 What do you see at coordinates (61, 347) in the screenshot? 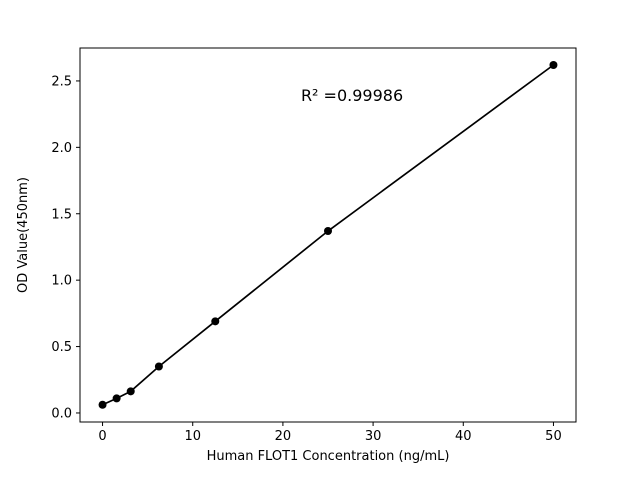
I see `y-tick-label: 0.5` at bounding box center [61, 347].